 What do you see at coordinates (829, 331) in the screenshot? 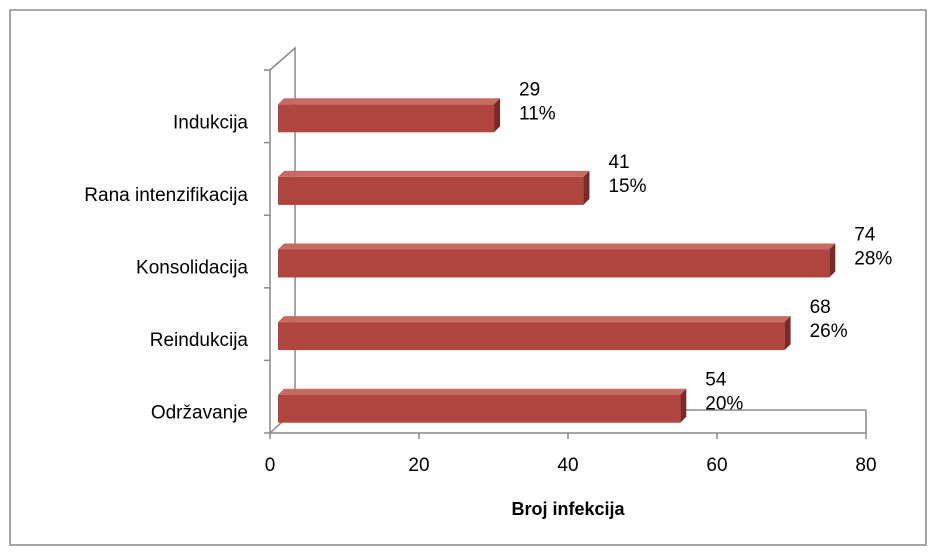
I see `percent-label: 26%` at bounding box center [829, 331].